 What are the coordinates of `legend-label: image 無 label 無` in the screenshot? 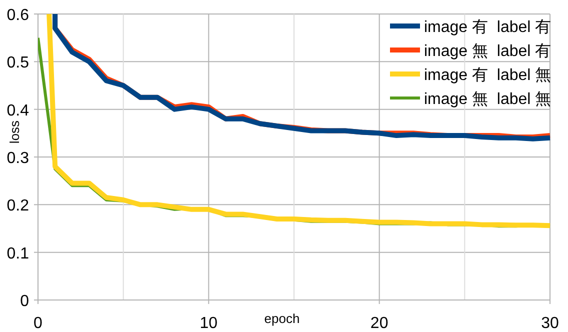 It's located at (488, 99).